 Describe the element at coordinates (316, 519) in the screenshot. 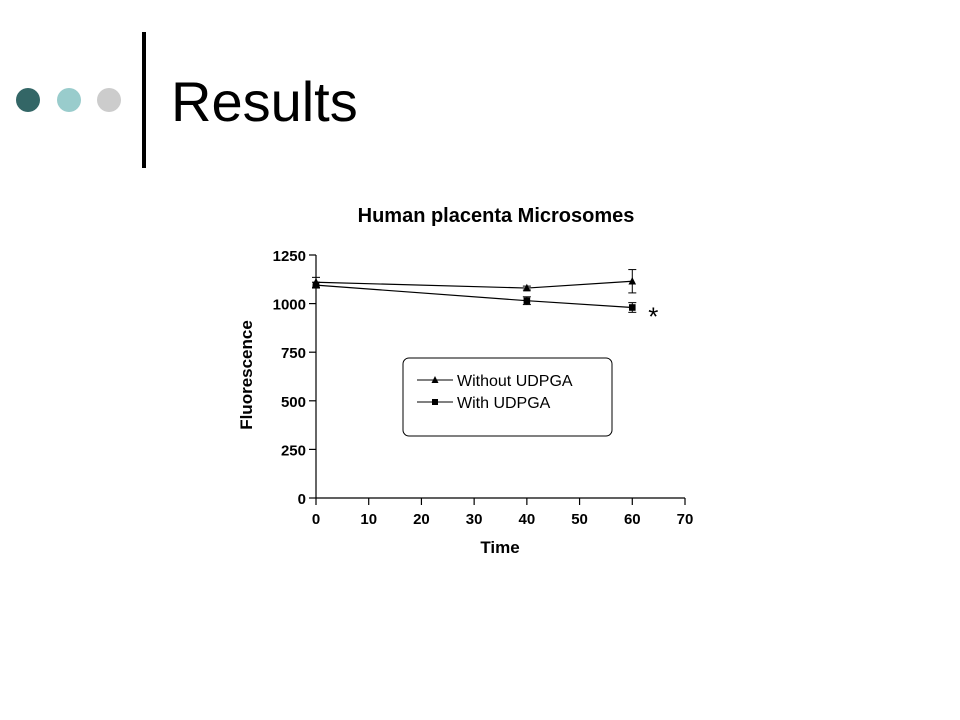

I see `x-tick-label: 0` at that location.